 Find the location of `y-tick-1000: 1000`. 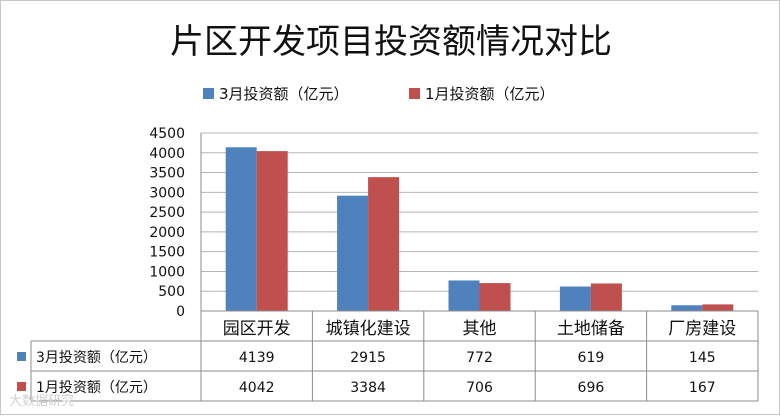

y-tick-1000: 1000 is located at coordinates (167, 272).